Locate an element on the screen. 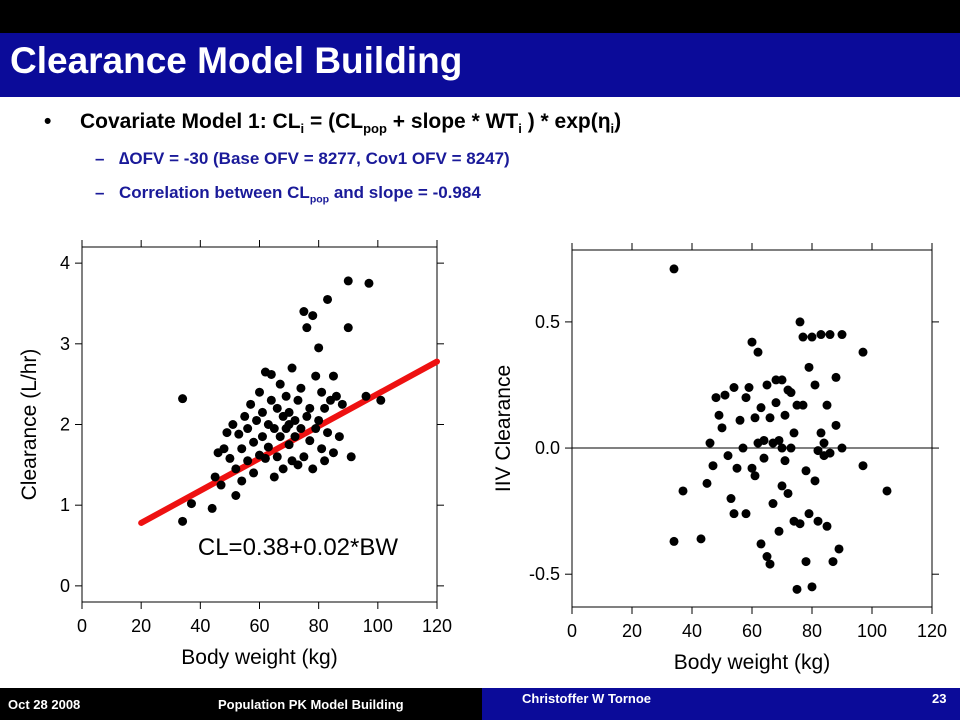 The image size is (960, 720). footer-blue-panel is located at coordinates (721, 704).